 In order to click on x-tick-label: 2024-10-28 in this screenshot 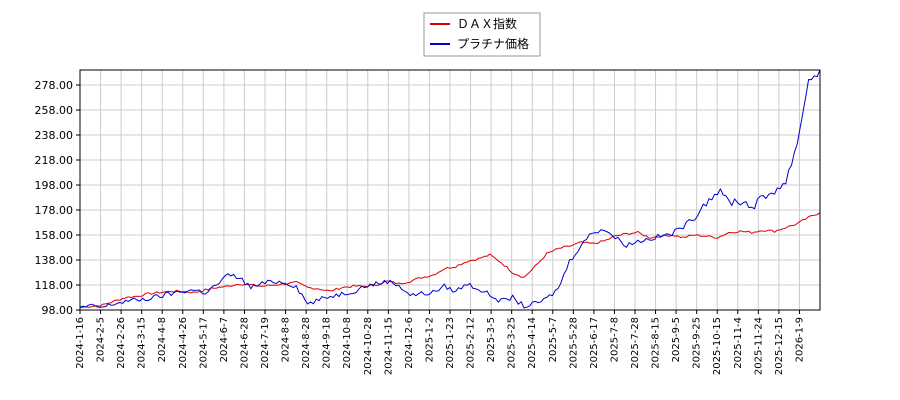, I will do `click(368, 346)`.